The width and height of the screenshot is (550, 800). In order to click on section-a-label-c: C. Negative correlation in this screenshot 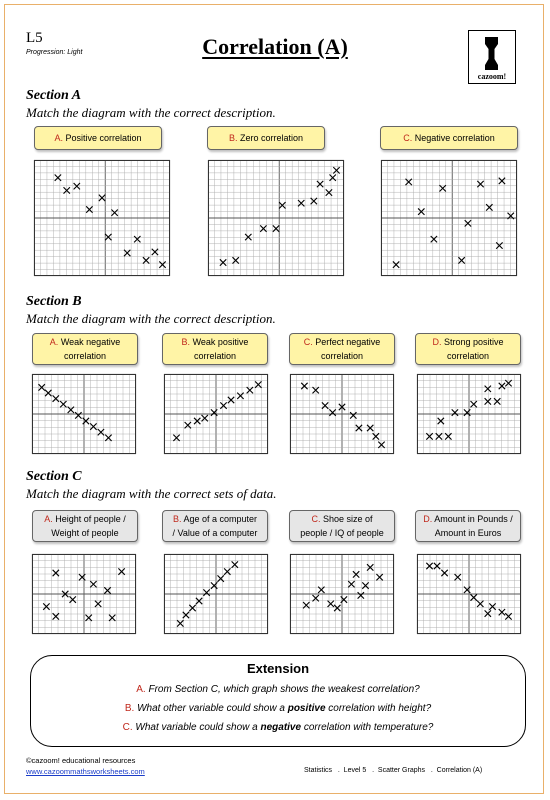, I will do `click(449, 138)`.